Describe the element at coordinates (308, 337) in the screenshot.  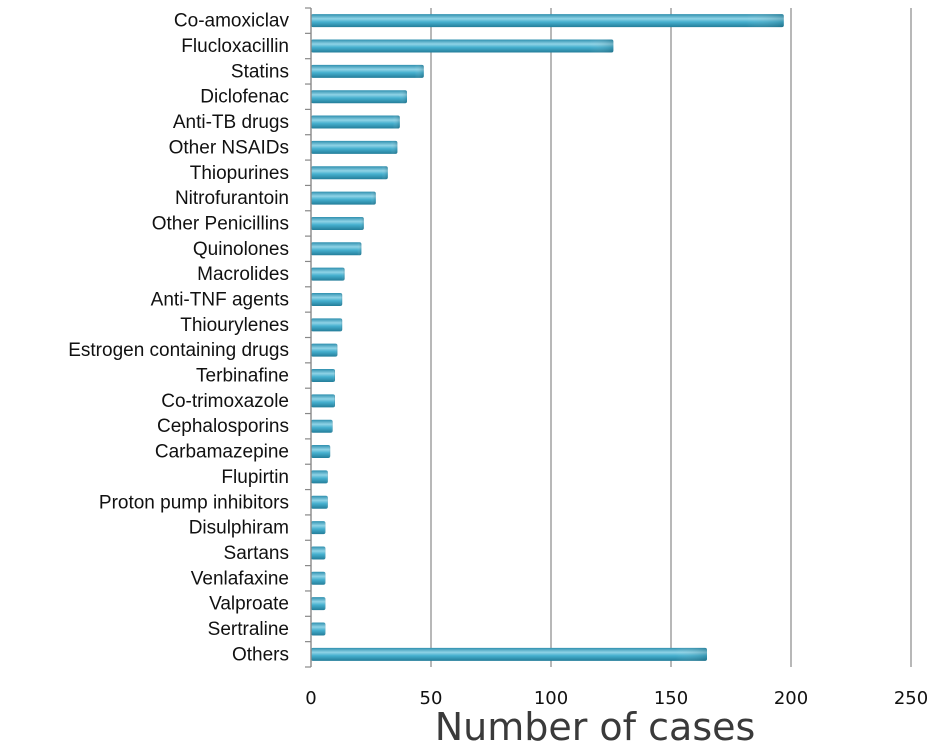
I see `axes` at that location.